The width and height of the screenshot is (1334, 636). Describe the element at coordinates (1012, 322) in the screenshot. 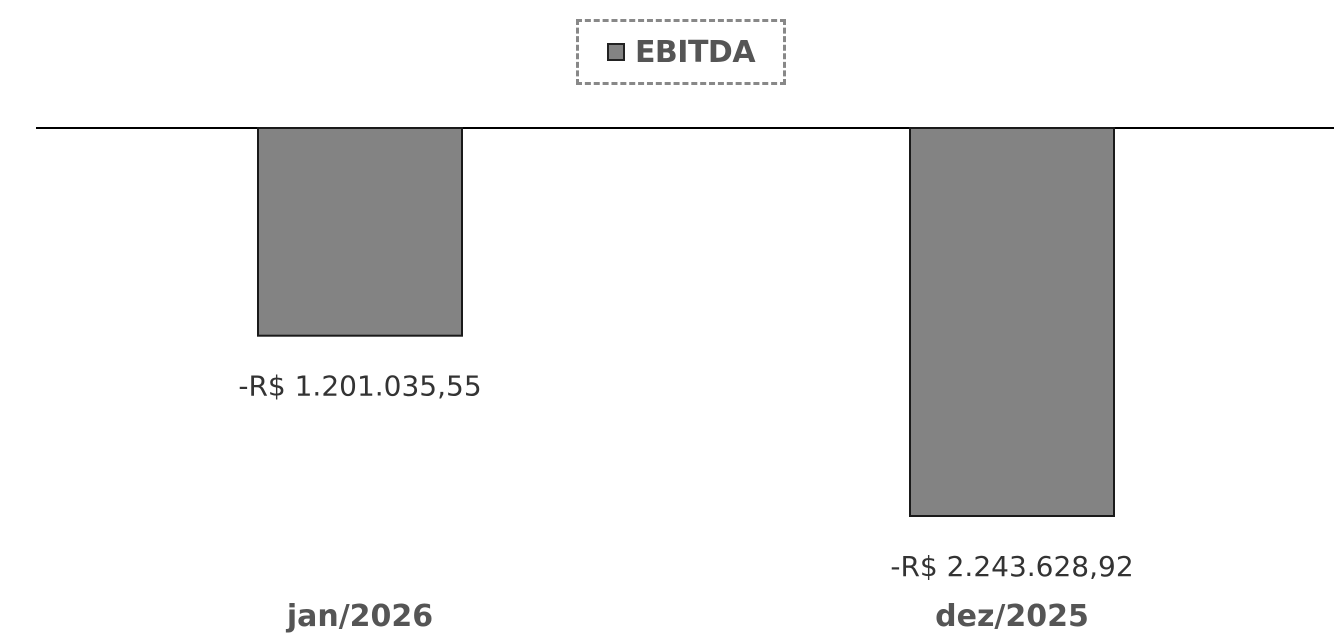

I see `bar-dez-2025` at that location.